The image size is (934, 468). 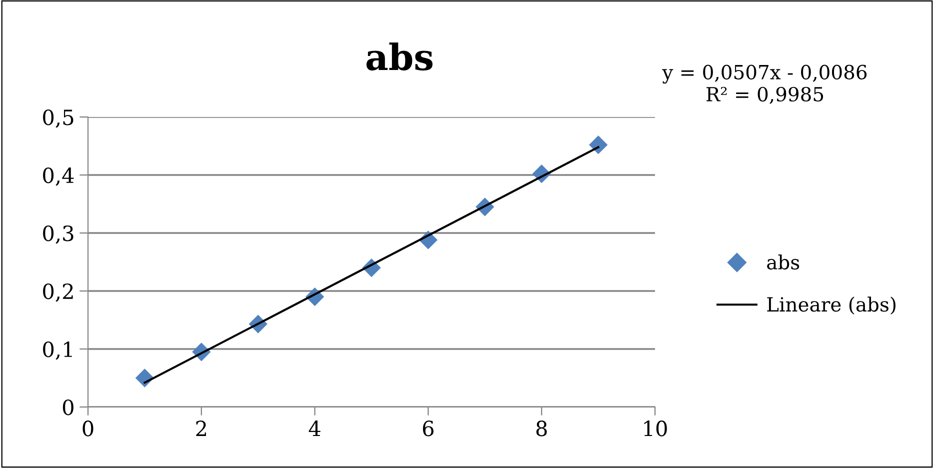 I want to click on y-tick-label: 0,3, so click(x=58, y=234).